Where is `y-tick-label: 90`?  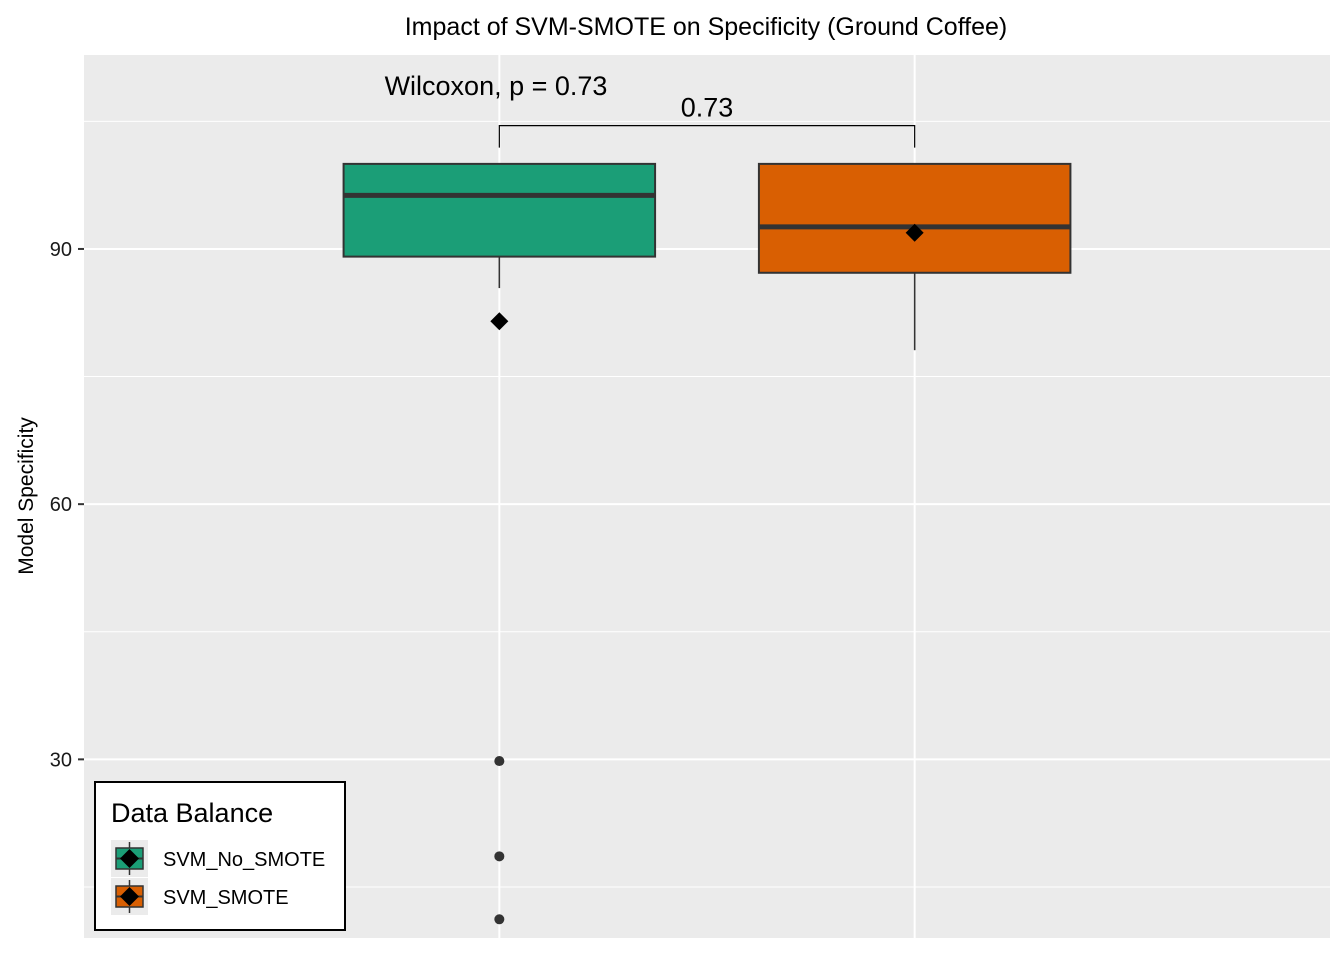
y-tick-label: 90 is located at coordinates (61, 250).